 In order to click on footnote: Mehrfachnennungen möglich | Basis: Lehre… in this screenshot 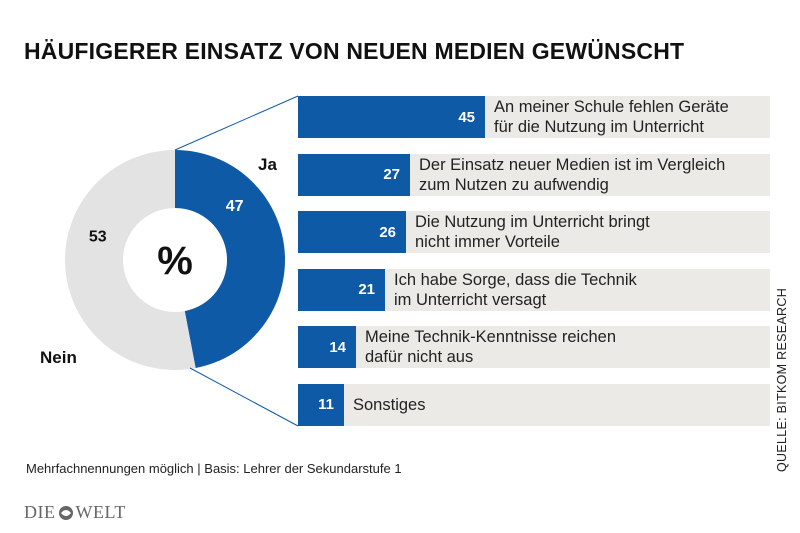, I will do `click(214, 468)`.